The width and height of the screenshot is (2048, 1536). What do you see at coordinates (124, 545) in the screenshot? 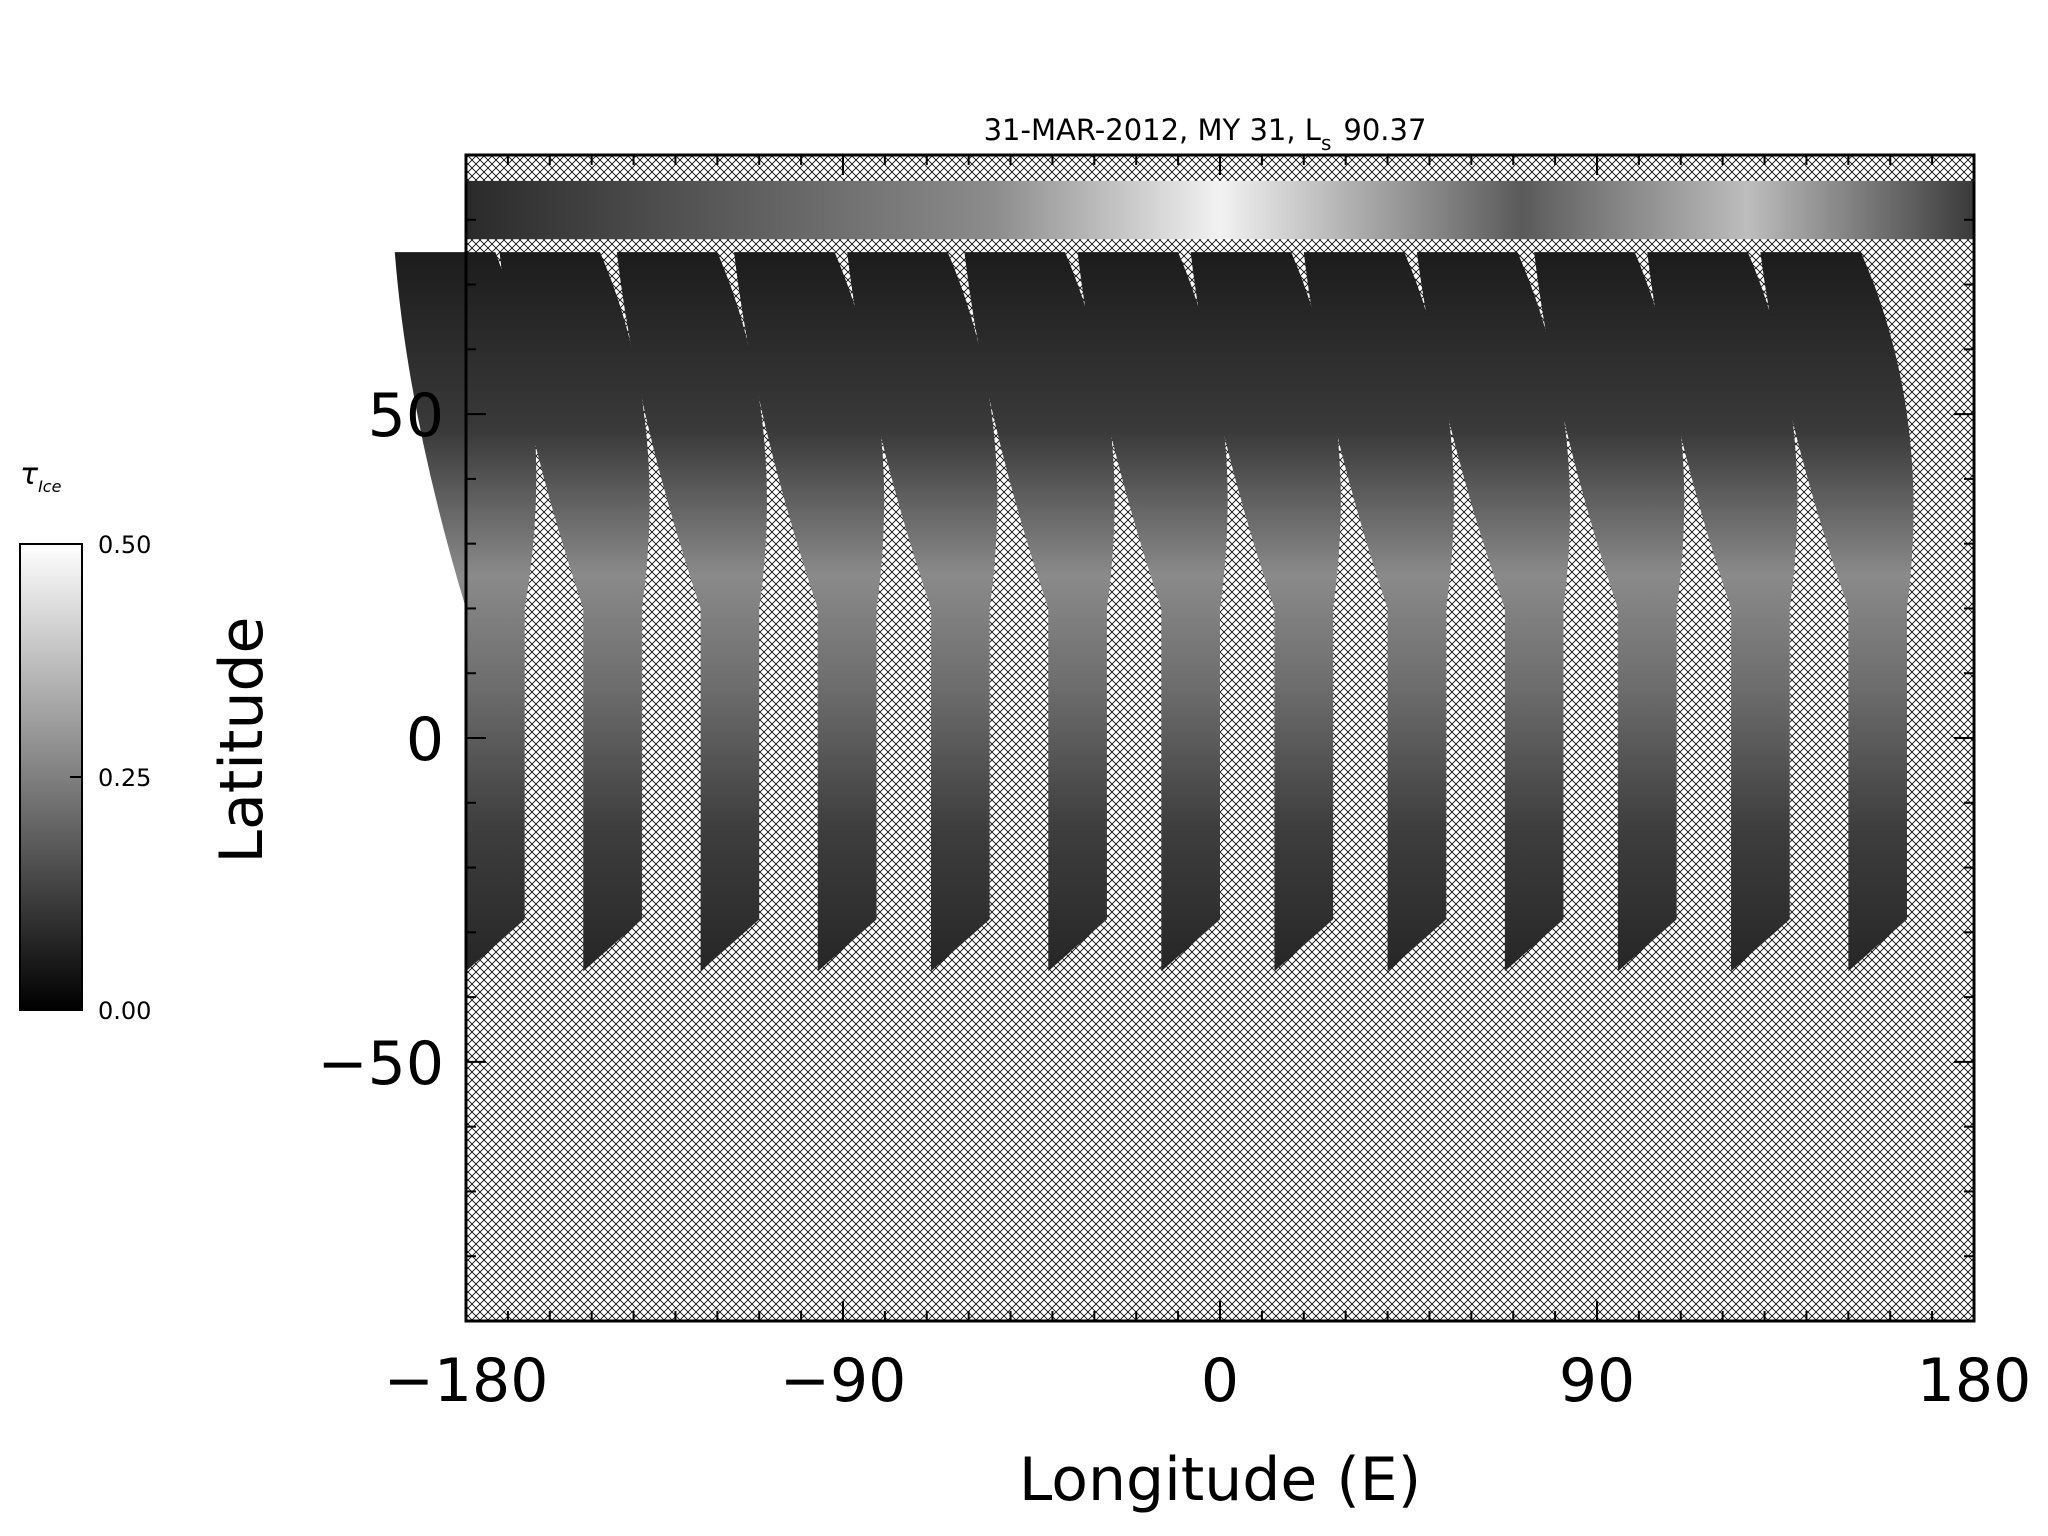
I see `colorbar-tick-label: 0.50` at bounding box center [124, 545].